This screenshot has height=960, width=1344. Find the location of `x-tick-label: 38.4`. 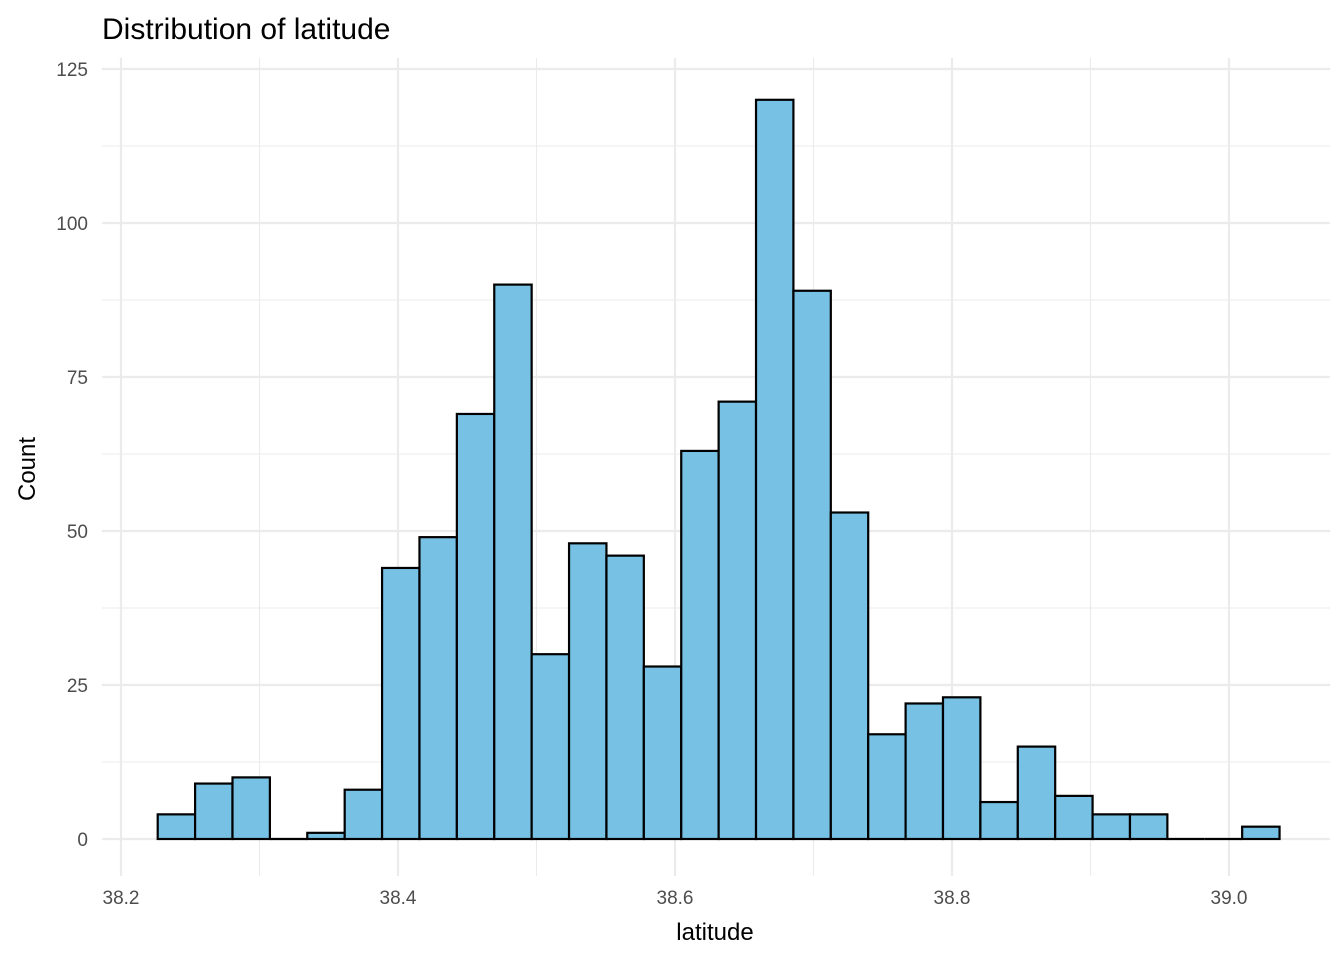

x-tick-label: 38.4 is located at coordinates (398, 898).